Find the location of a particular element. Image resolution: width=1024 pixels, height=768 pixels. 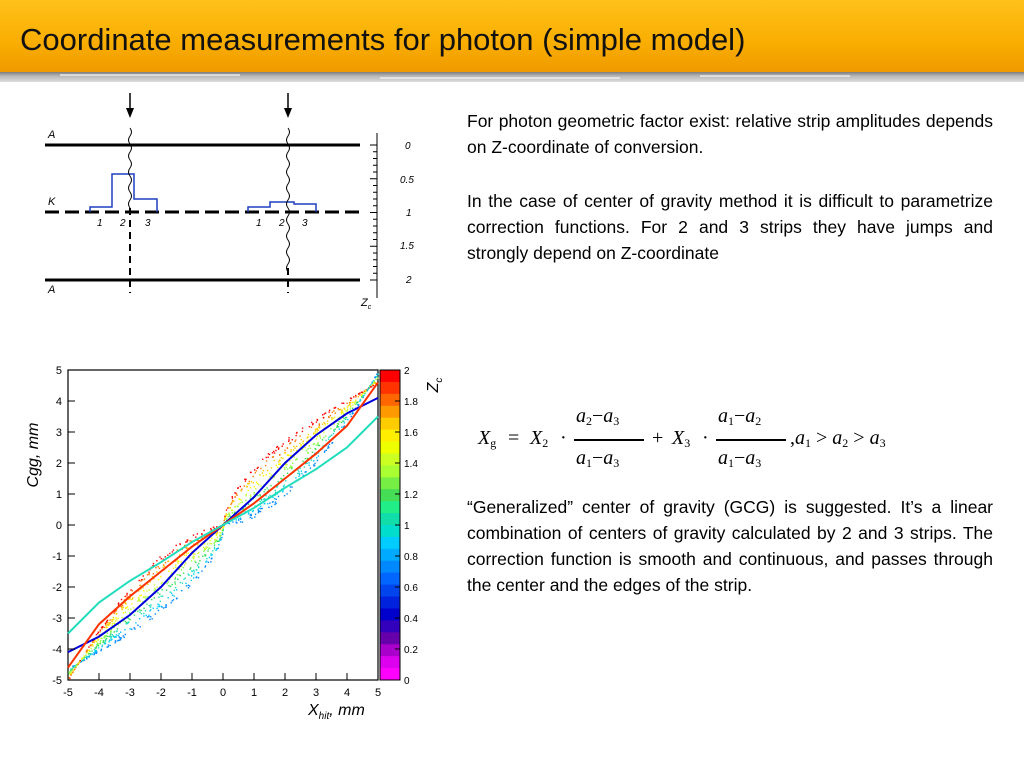

y-tick-label: 1 is located at coordinates (59, 495).